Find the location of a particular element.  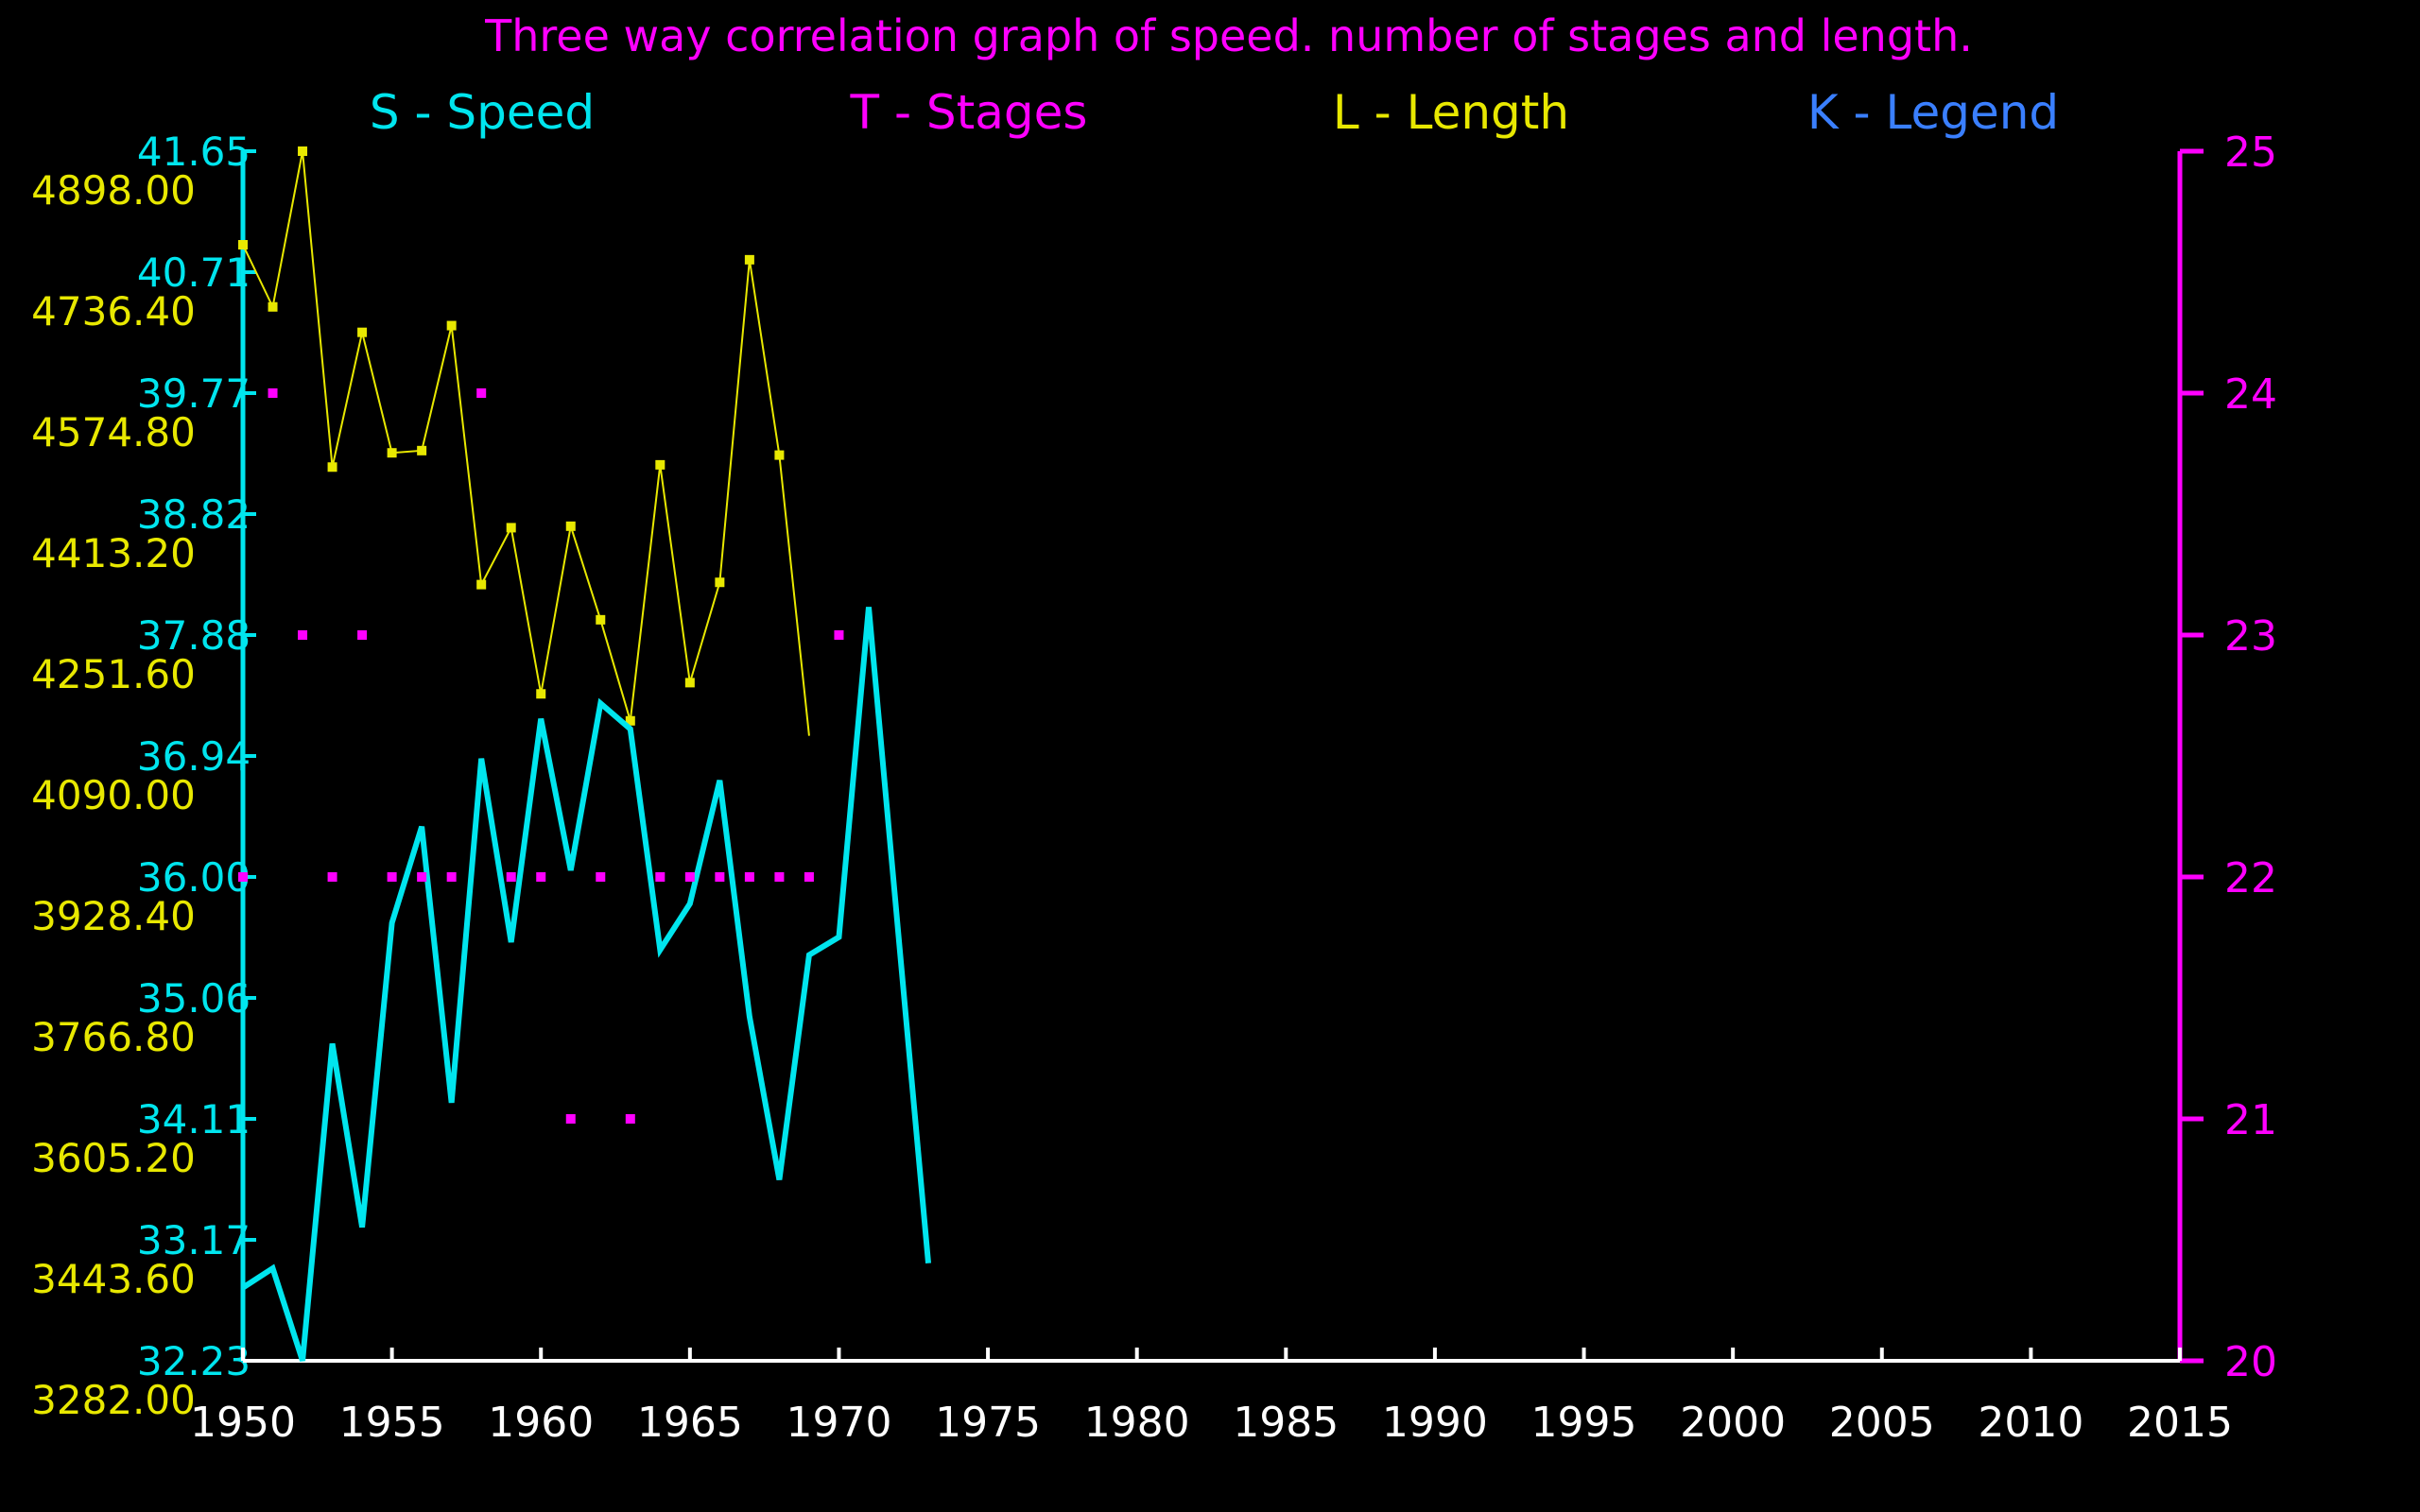

length-tick-label: 3928.40 is located at coordinates (113, 916).